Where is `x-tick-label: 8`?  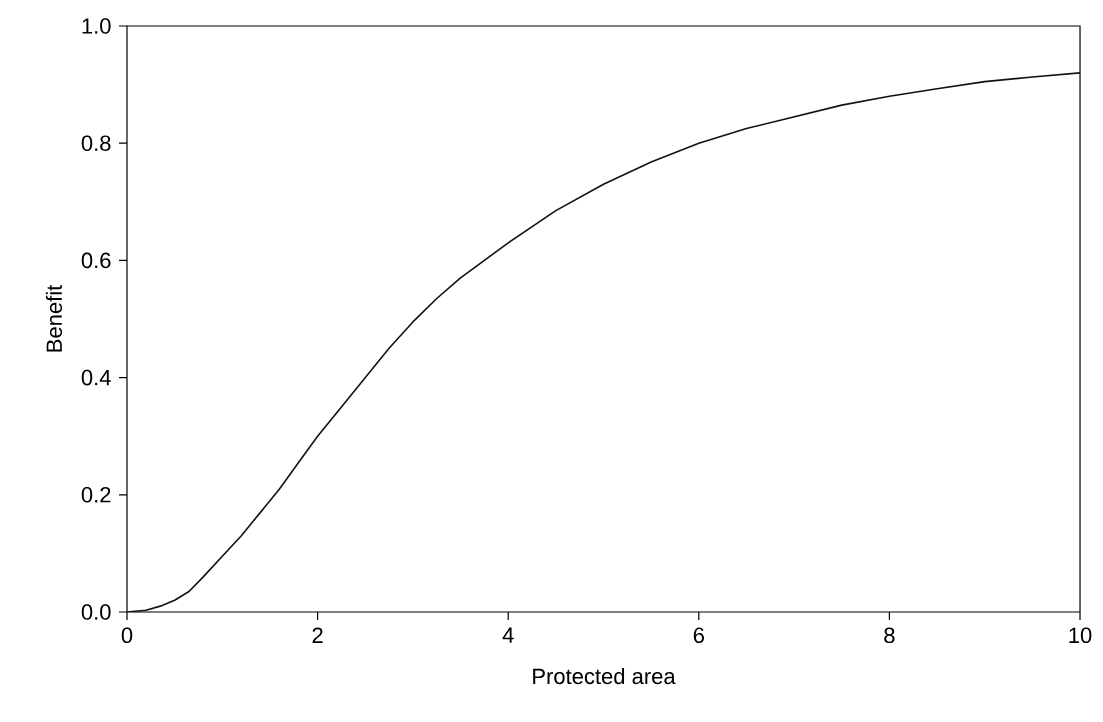 x-tick-label: 8 is located at coordinates (889, 635).